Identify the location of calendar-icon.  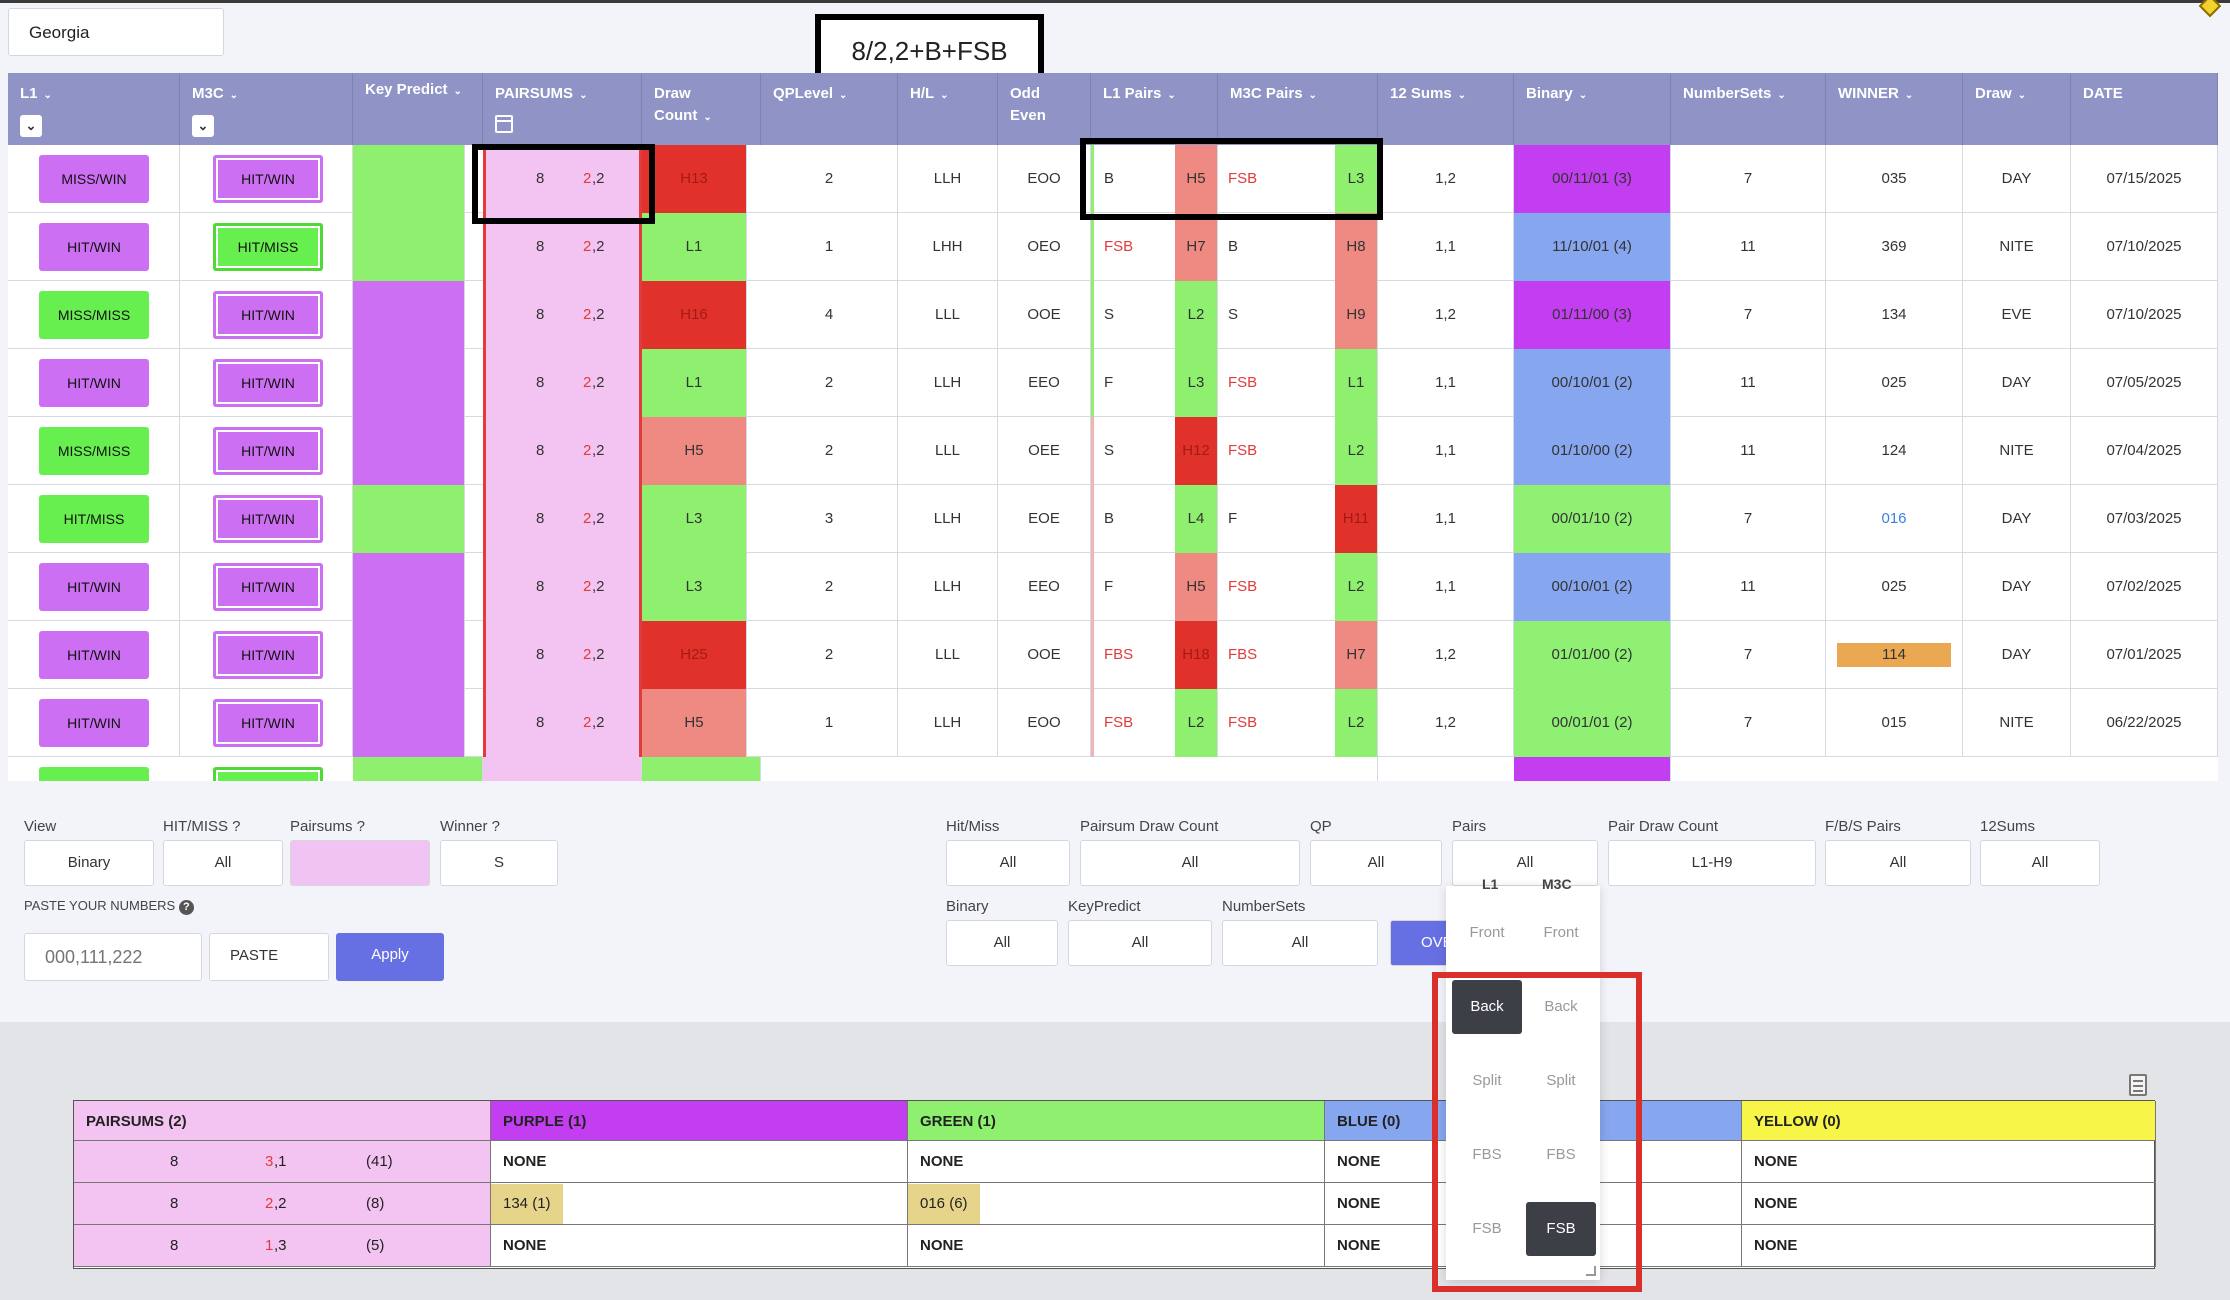
(504, 124).